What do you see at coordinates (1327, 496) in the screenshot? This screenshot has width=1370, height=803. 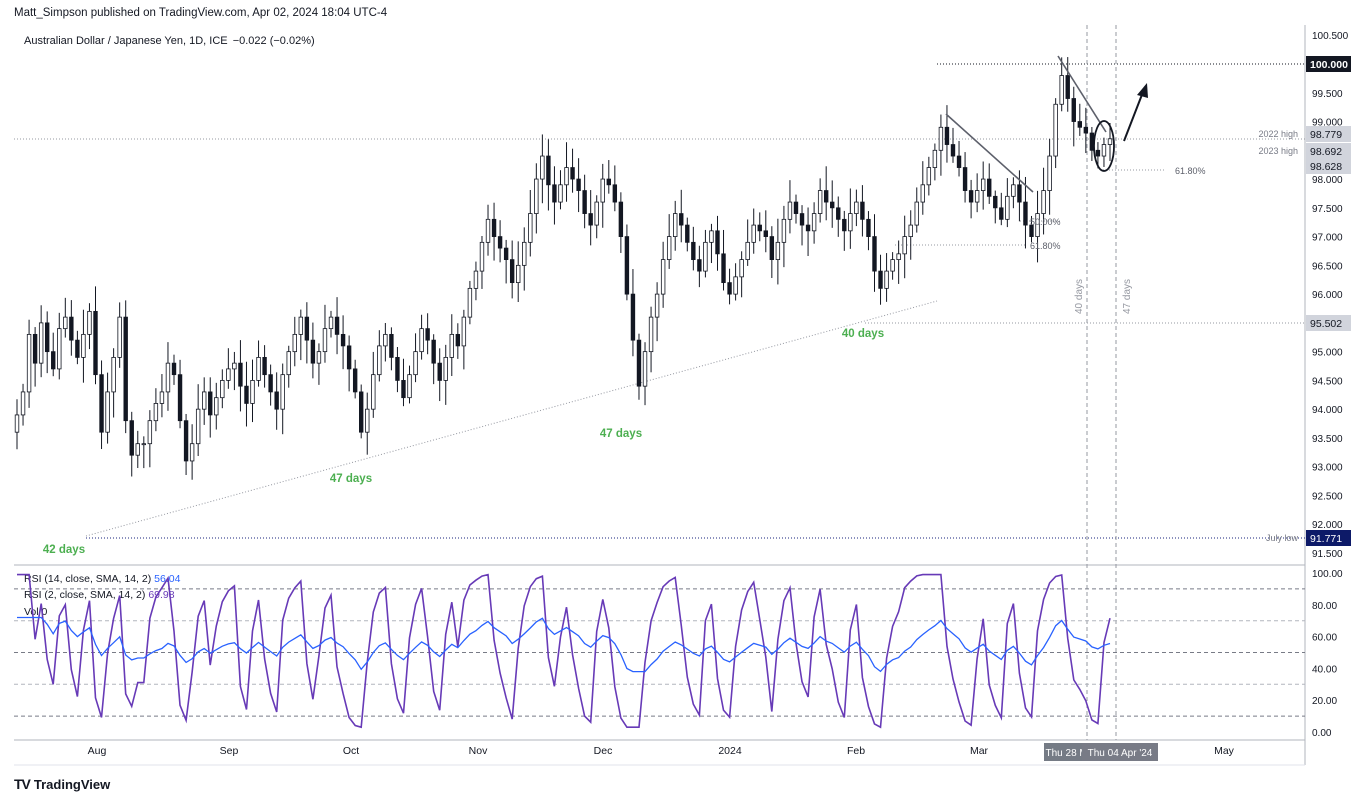 I see `price-tick-label: 92.500` at bounding box center [1327, 496].